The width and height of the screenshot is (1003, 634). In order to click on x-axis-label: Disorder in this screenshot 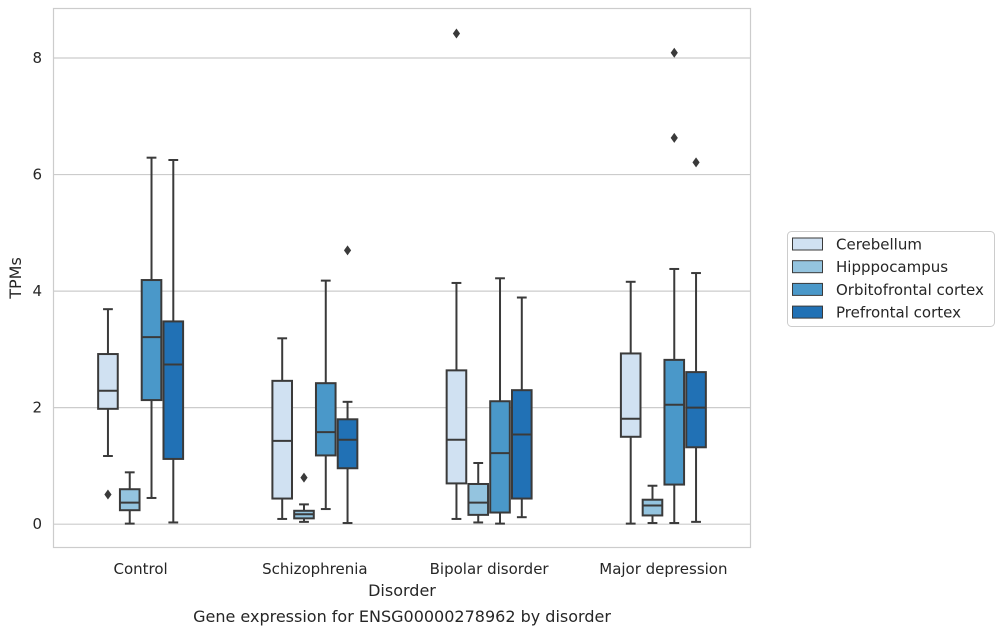, I will do `click(402, 590)`.